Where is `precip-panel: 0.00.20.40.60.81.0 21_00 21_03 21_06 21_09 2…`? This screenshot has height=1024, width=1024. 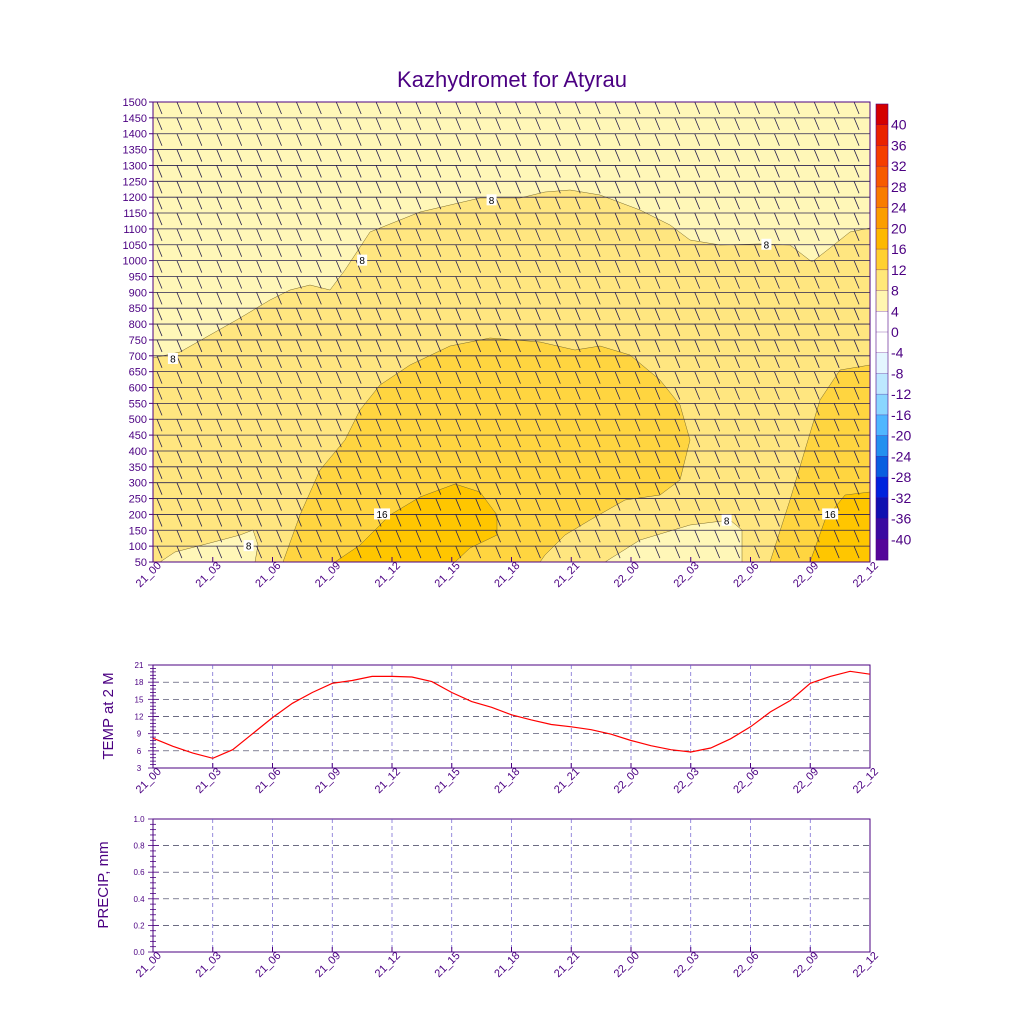 precip-panel: 0.00.20.40.60.81.0 21_00 21_03 21_06 21_09 2… is located at coordinates (488, 897).